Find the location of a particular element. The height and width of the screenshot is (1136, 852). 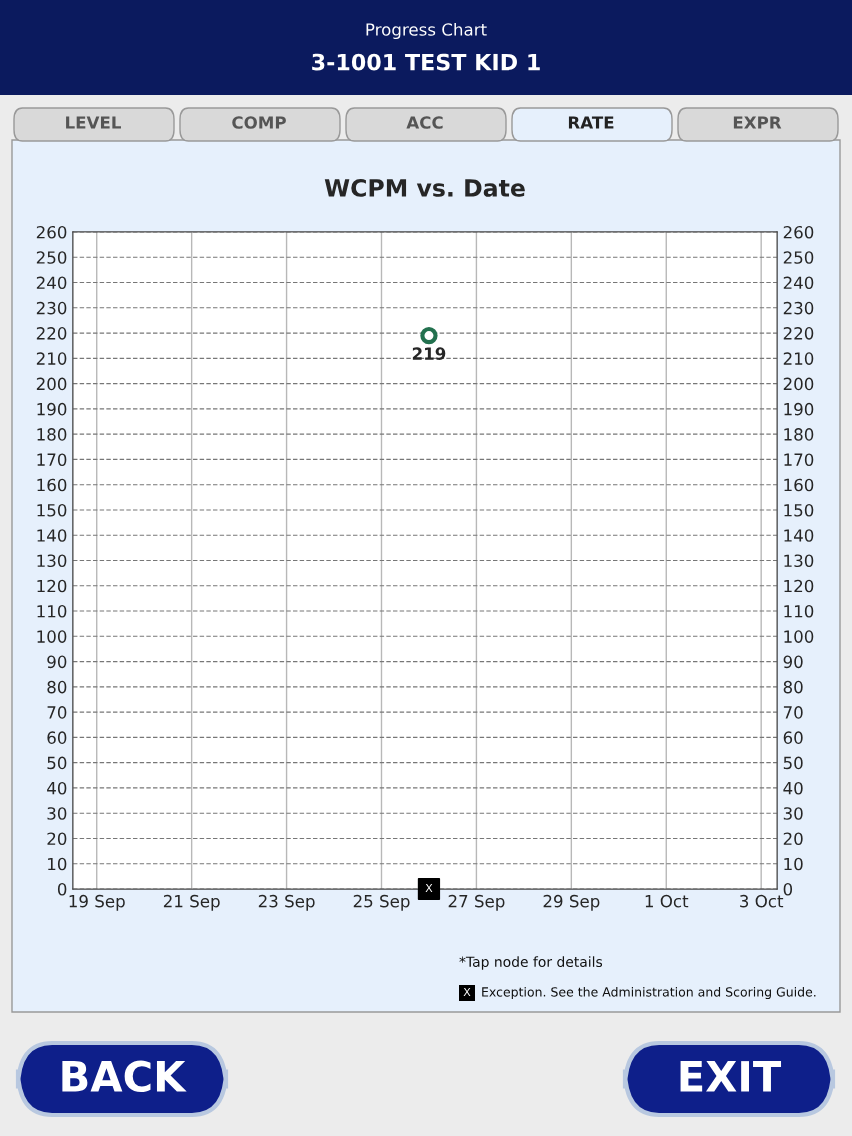

y2-tick-label: 170 is located at coordinates (799, 459).